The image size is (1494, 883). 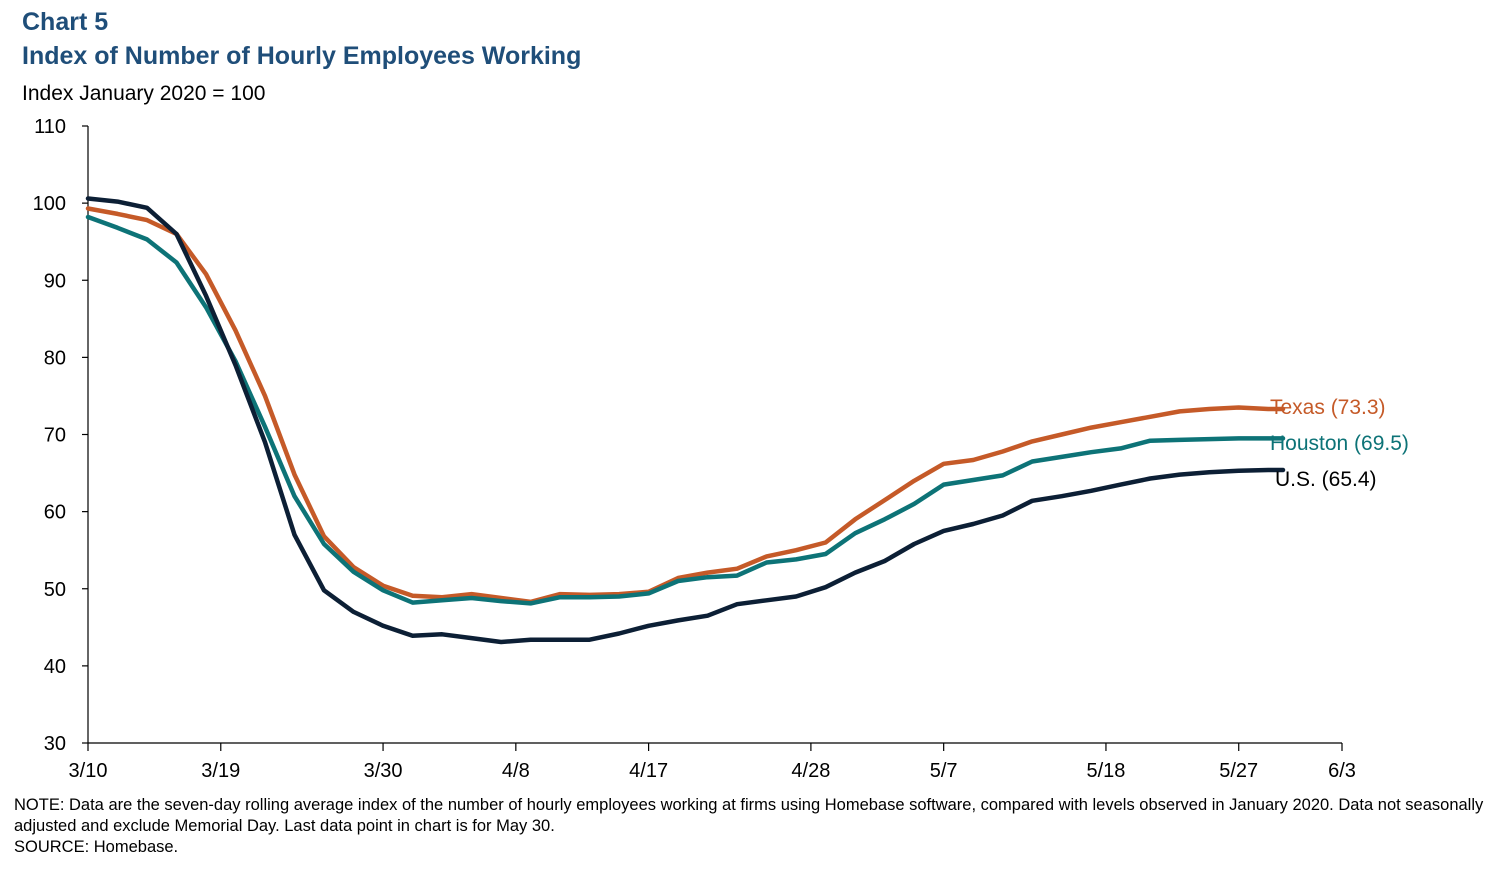 What do you see at coordinates (65, 22) in the screenshot?
I see `chart-number: Chart 5` at bounding box center [65, 22].